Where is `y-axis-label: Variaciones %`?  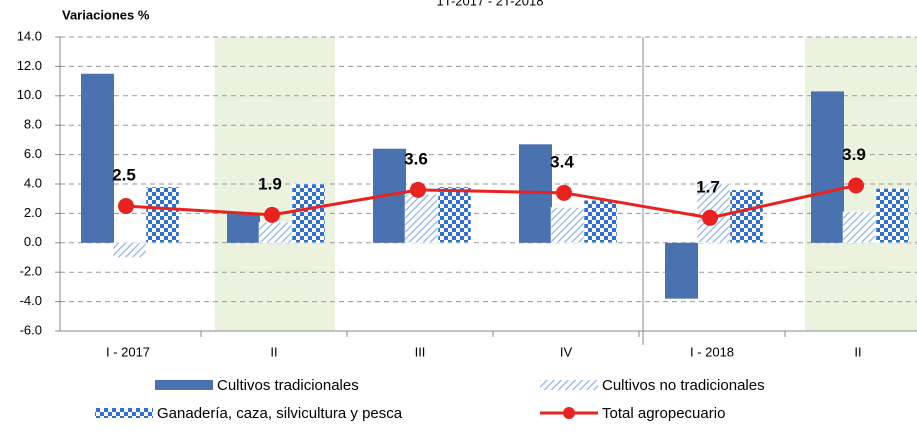
y-axis-label: Variaciones % is located at coordinates (106, 14).